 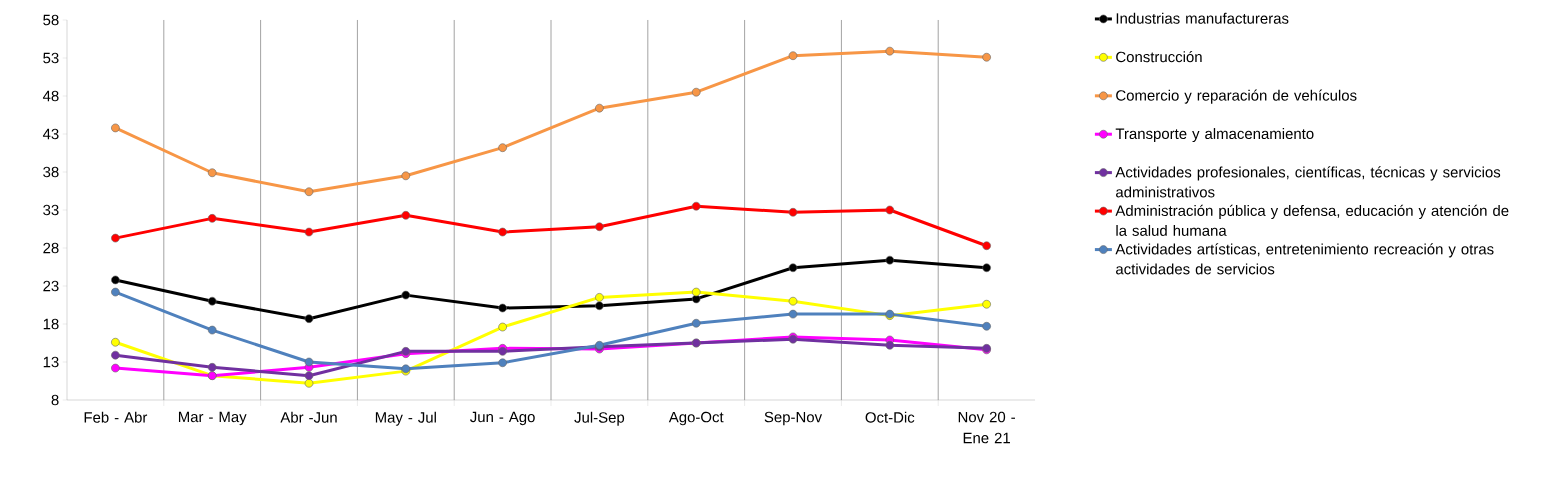 What do you see at coordinates (308, 417) in the screenshot?
I see `x-tick-label: Abr -Jun` at bounding box center [308, 417].